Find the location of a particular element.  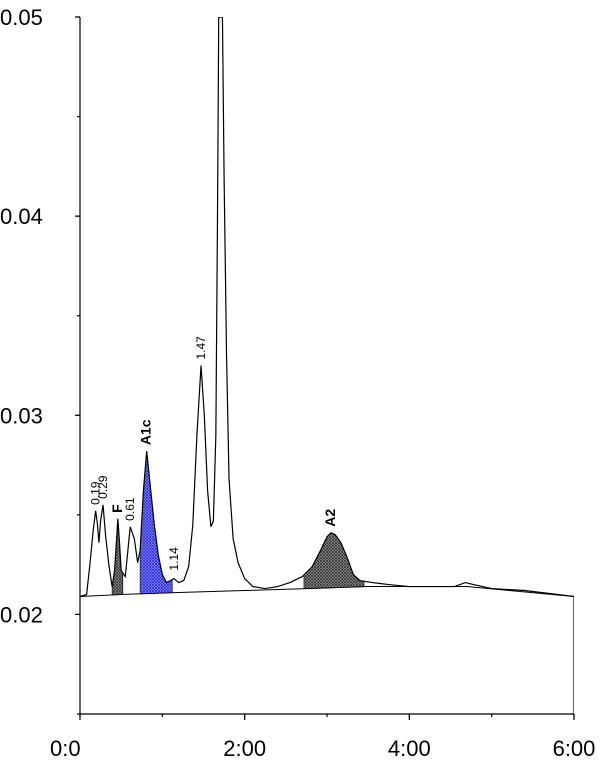

y-tick-label: 0.04 is located at coordinates (21, 216).